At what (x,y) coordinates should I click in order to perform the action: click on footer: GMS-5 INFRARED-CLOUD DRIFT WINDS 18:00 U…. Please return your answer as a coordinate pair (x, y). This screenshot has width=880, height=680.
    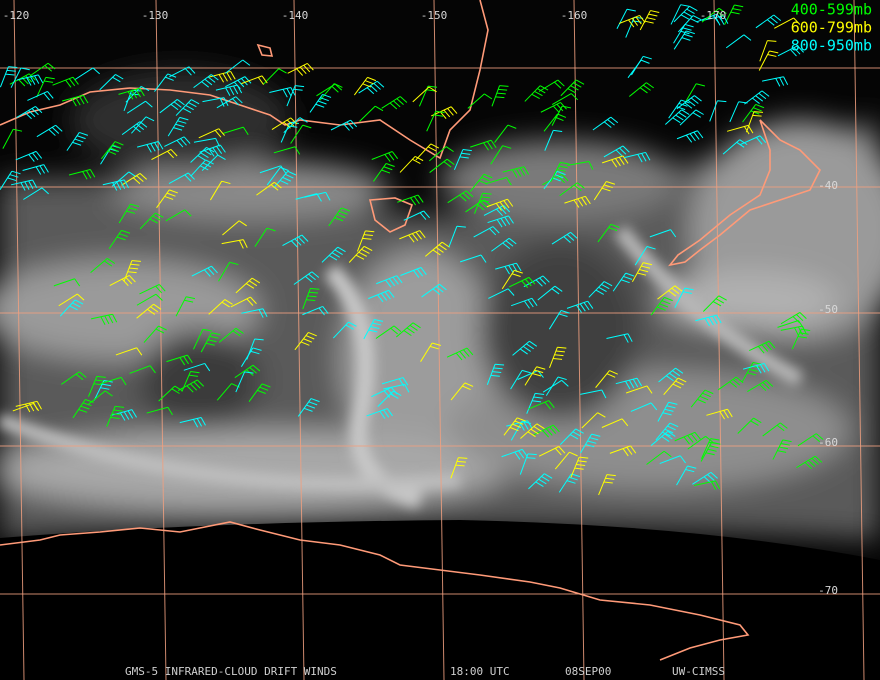
    Looking at the image, I should click on (425, 671).